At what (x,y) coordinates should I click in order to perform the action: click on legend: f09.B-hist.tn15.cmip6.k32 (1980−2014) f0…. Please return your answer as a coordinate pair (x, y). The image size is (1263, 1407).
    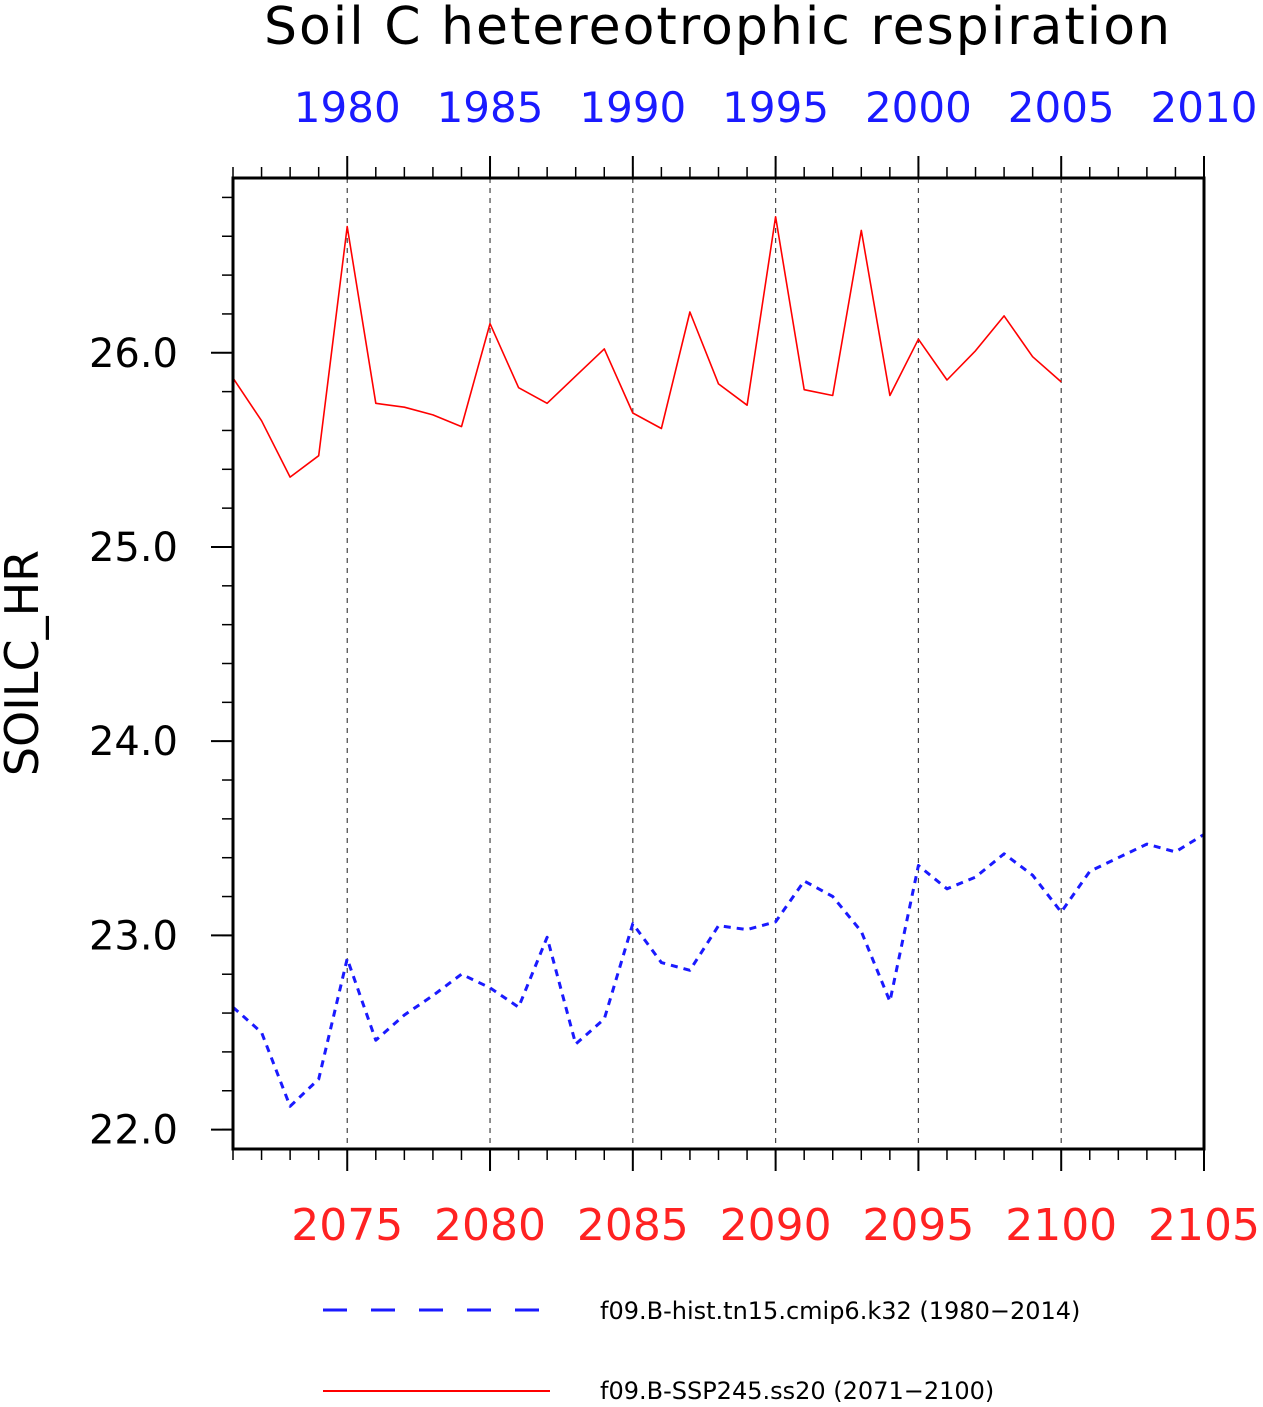
    Looking at the image, I should click on (701, 1351).